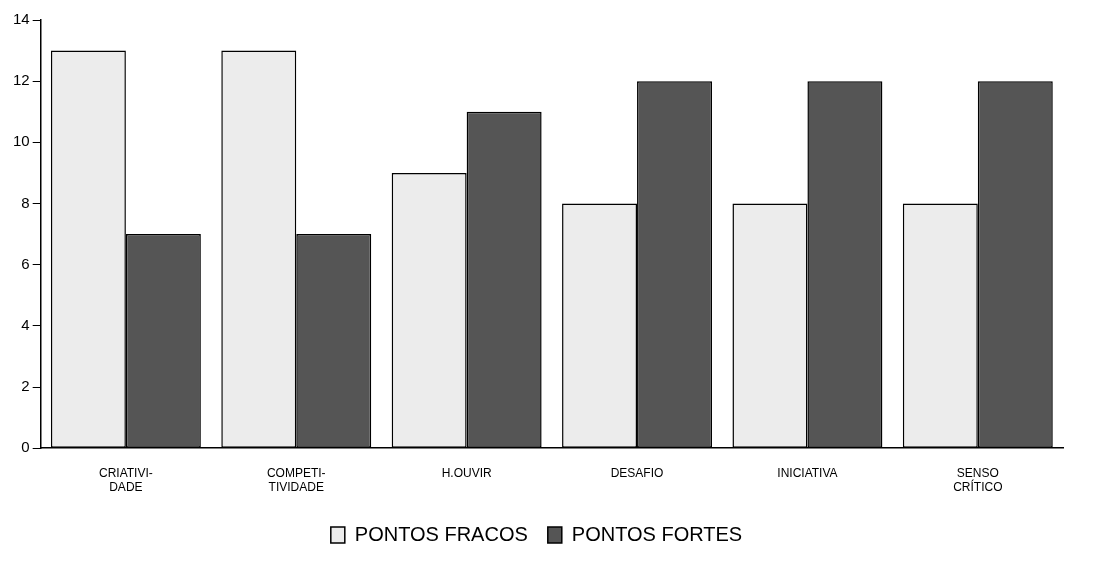 This screenshot has width=1093, height=565. I want to click on y-tick-label: 4, so click(25, 324).